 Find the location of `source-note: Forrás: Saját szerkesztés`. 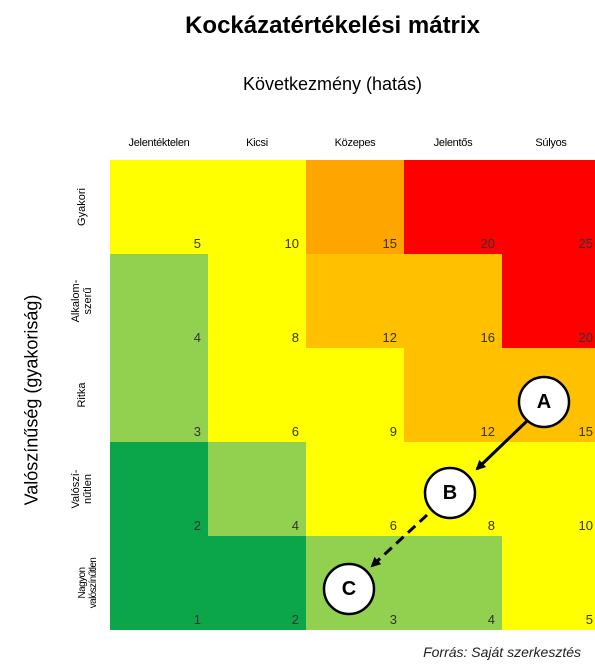

source-note: Forrás: Saját szerkesztés is located at coordinates (502, 652).